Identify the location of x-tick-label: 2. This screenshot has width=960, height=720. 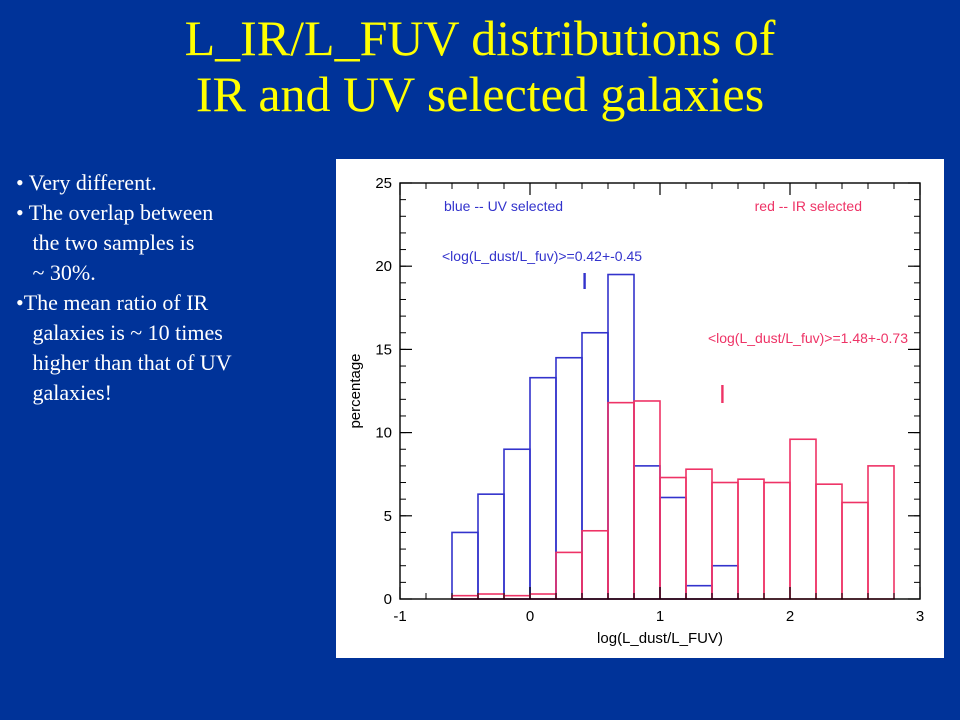
(790, 616).